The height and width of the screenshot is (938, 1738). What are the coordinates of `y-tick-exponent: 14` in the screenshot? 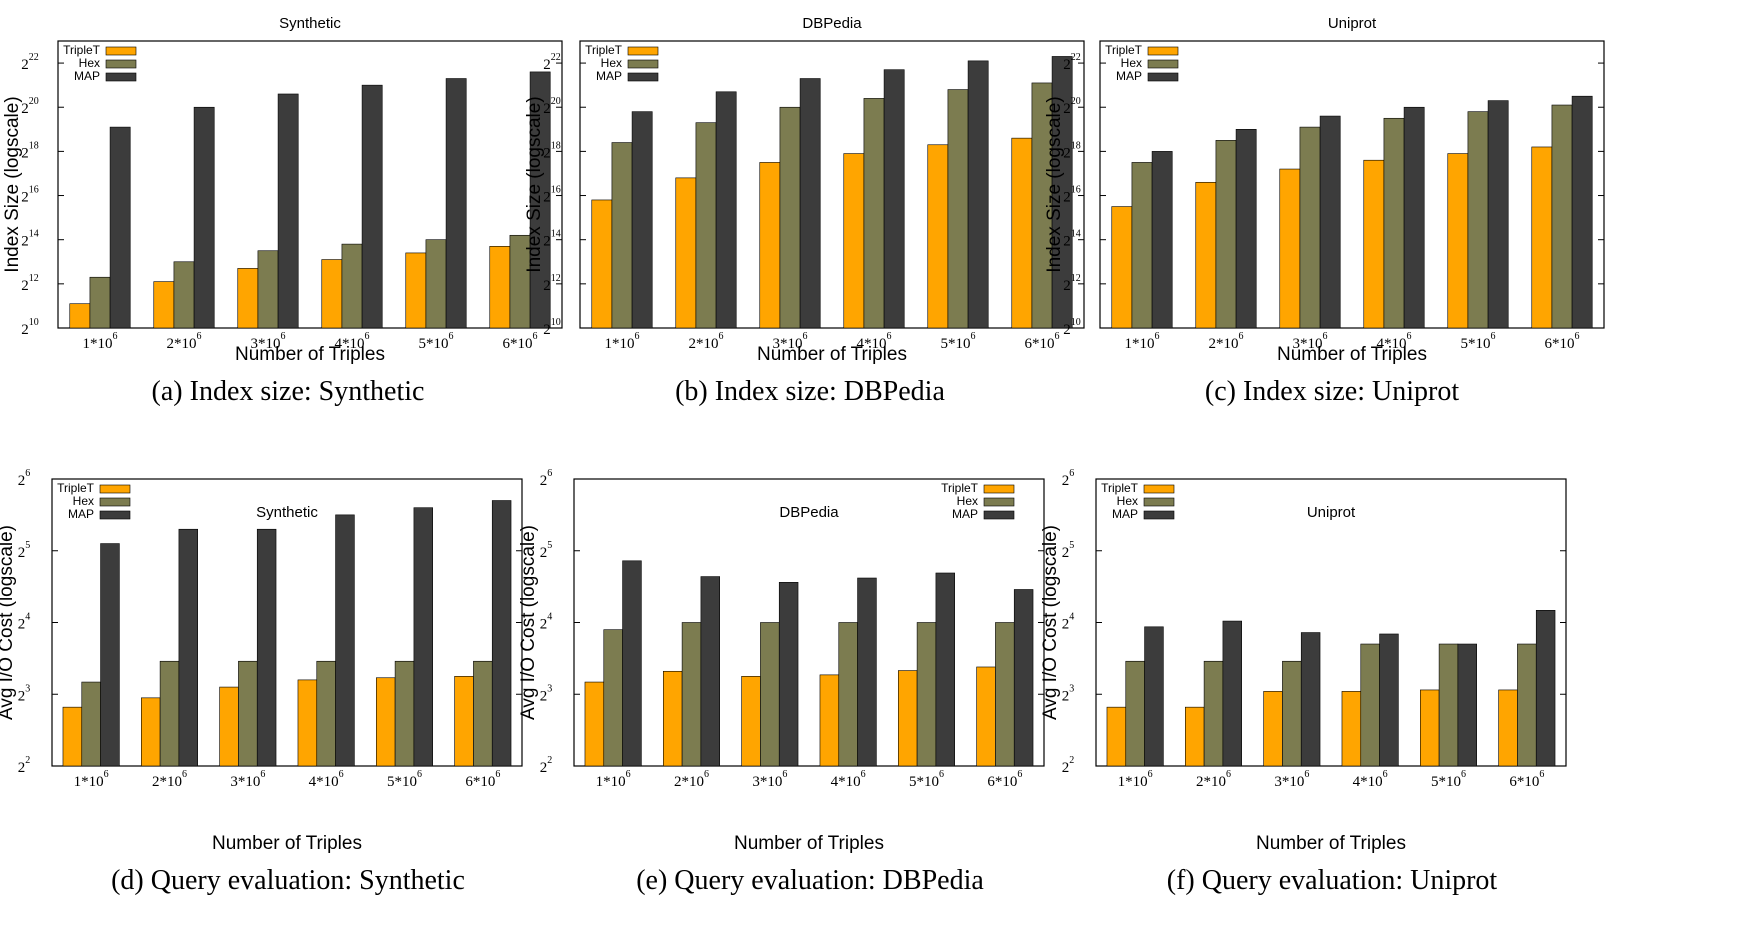 It's located at (34, 234).